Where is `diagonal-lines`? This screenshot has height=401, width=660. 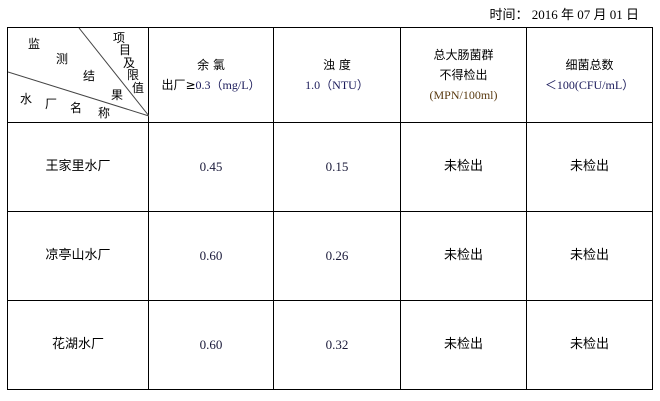 diagonal-lines is located at coordinates (78, 72).